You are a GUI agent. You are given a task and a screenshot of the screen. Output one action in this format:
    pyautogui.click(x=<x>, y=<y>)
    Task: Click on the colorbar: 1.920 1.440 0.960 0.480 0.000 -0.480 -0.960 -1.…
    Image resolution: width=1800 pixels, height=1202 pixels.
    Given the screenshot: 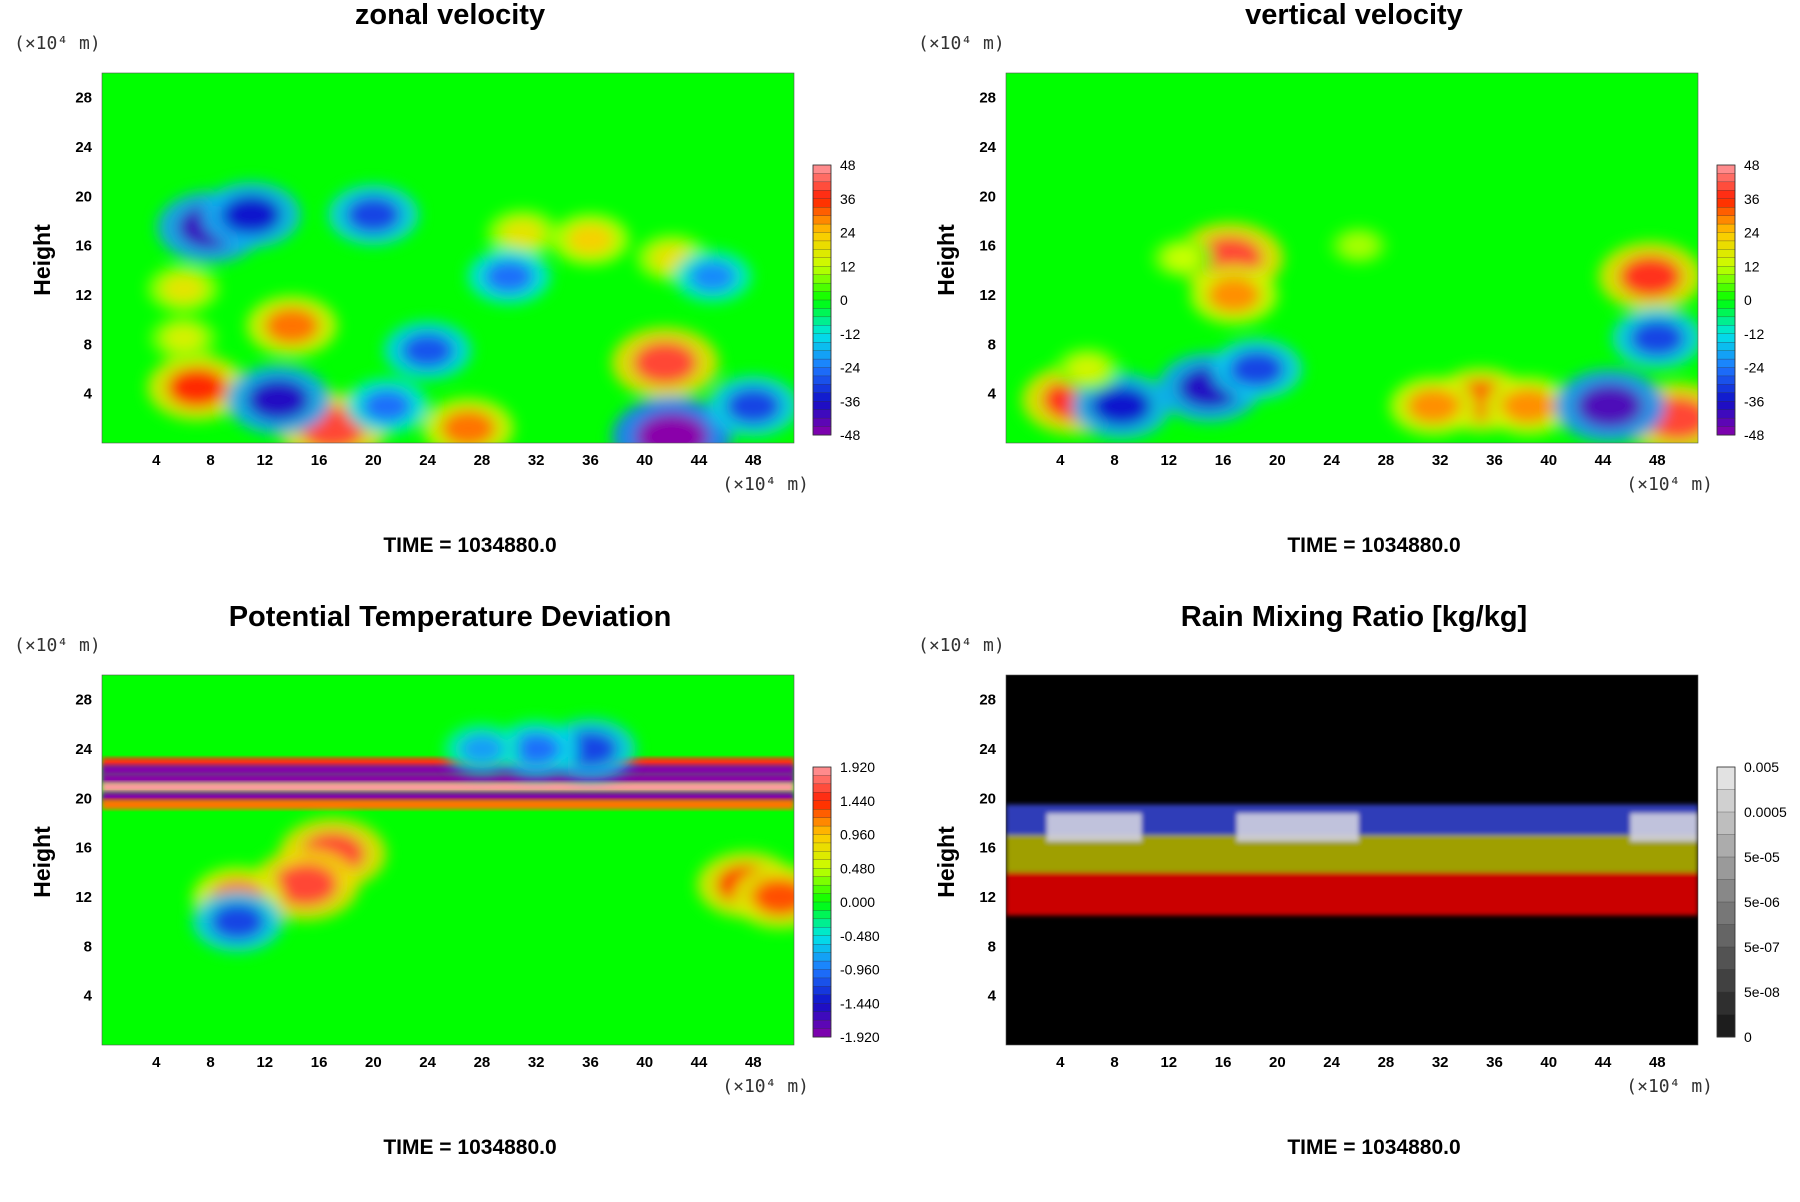 What is the action you would take?
    pyautogui.click(x=846, y=902)
    